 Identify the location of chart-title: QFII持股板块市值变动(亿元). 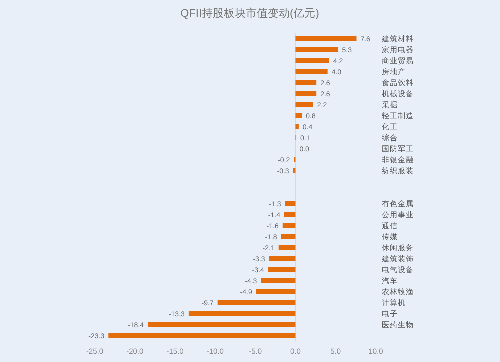
(250, 13).